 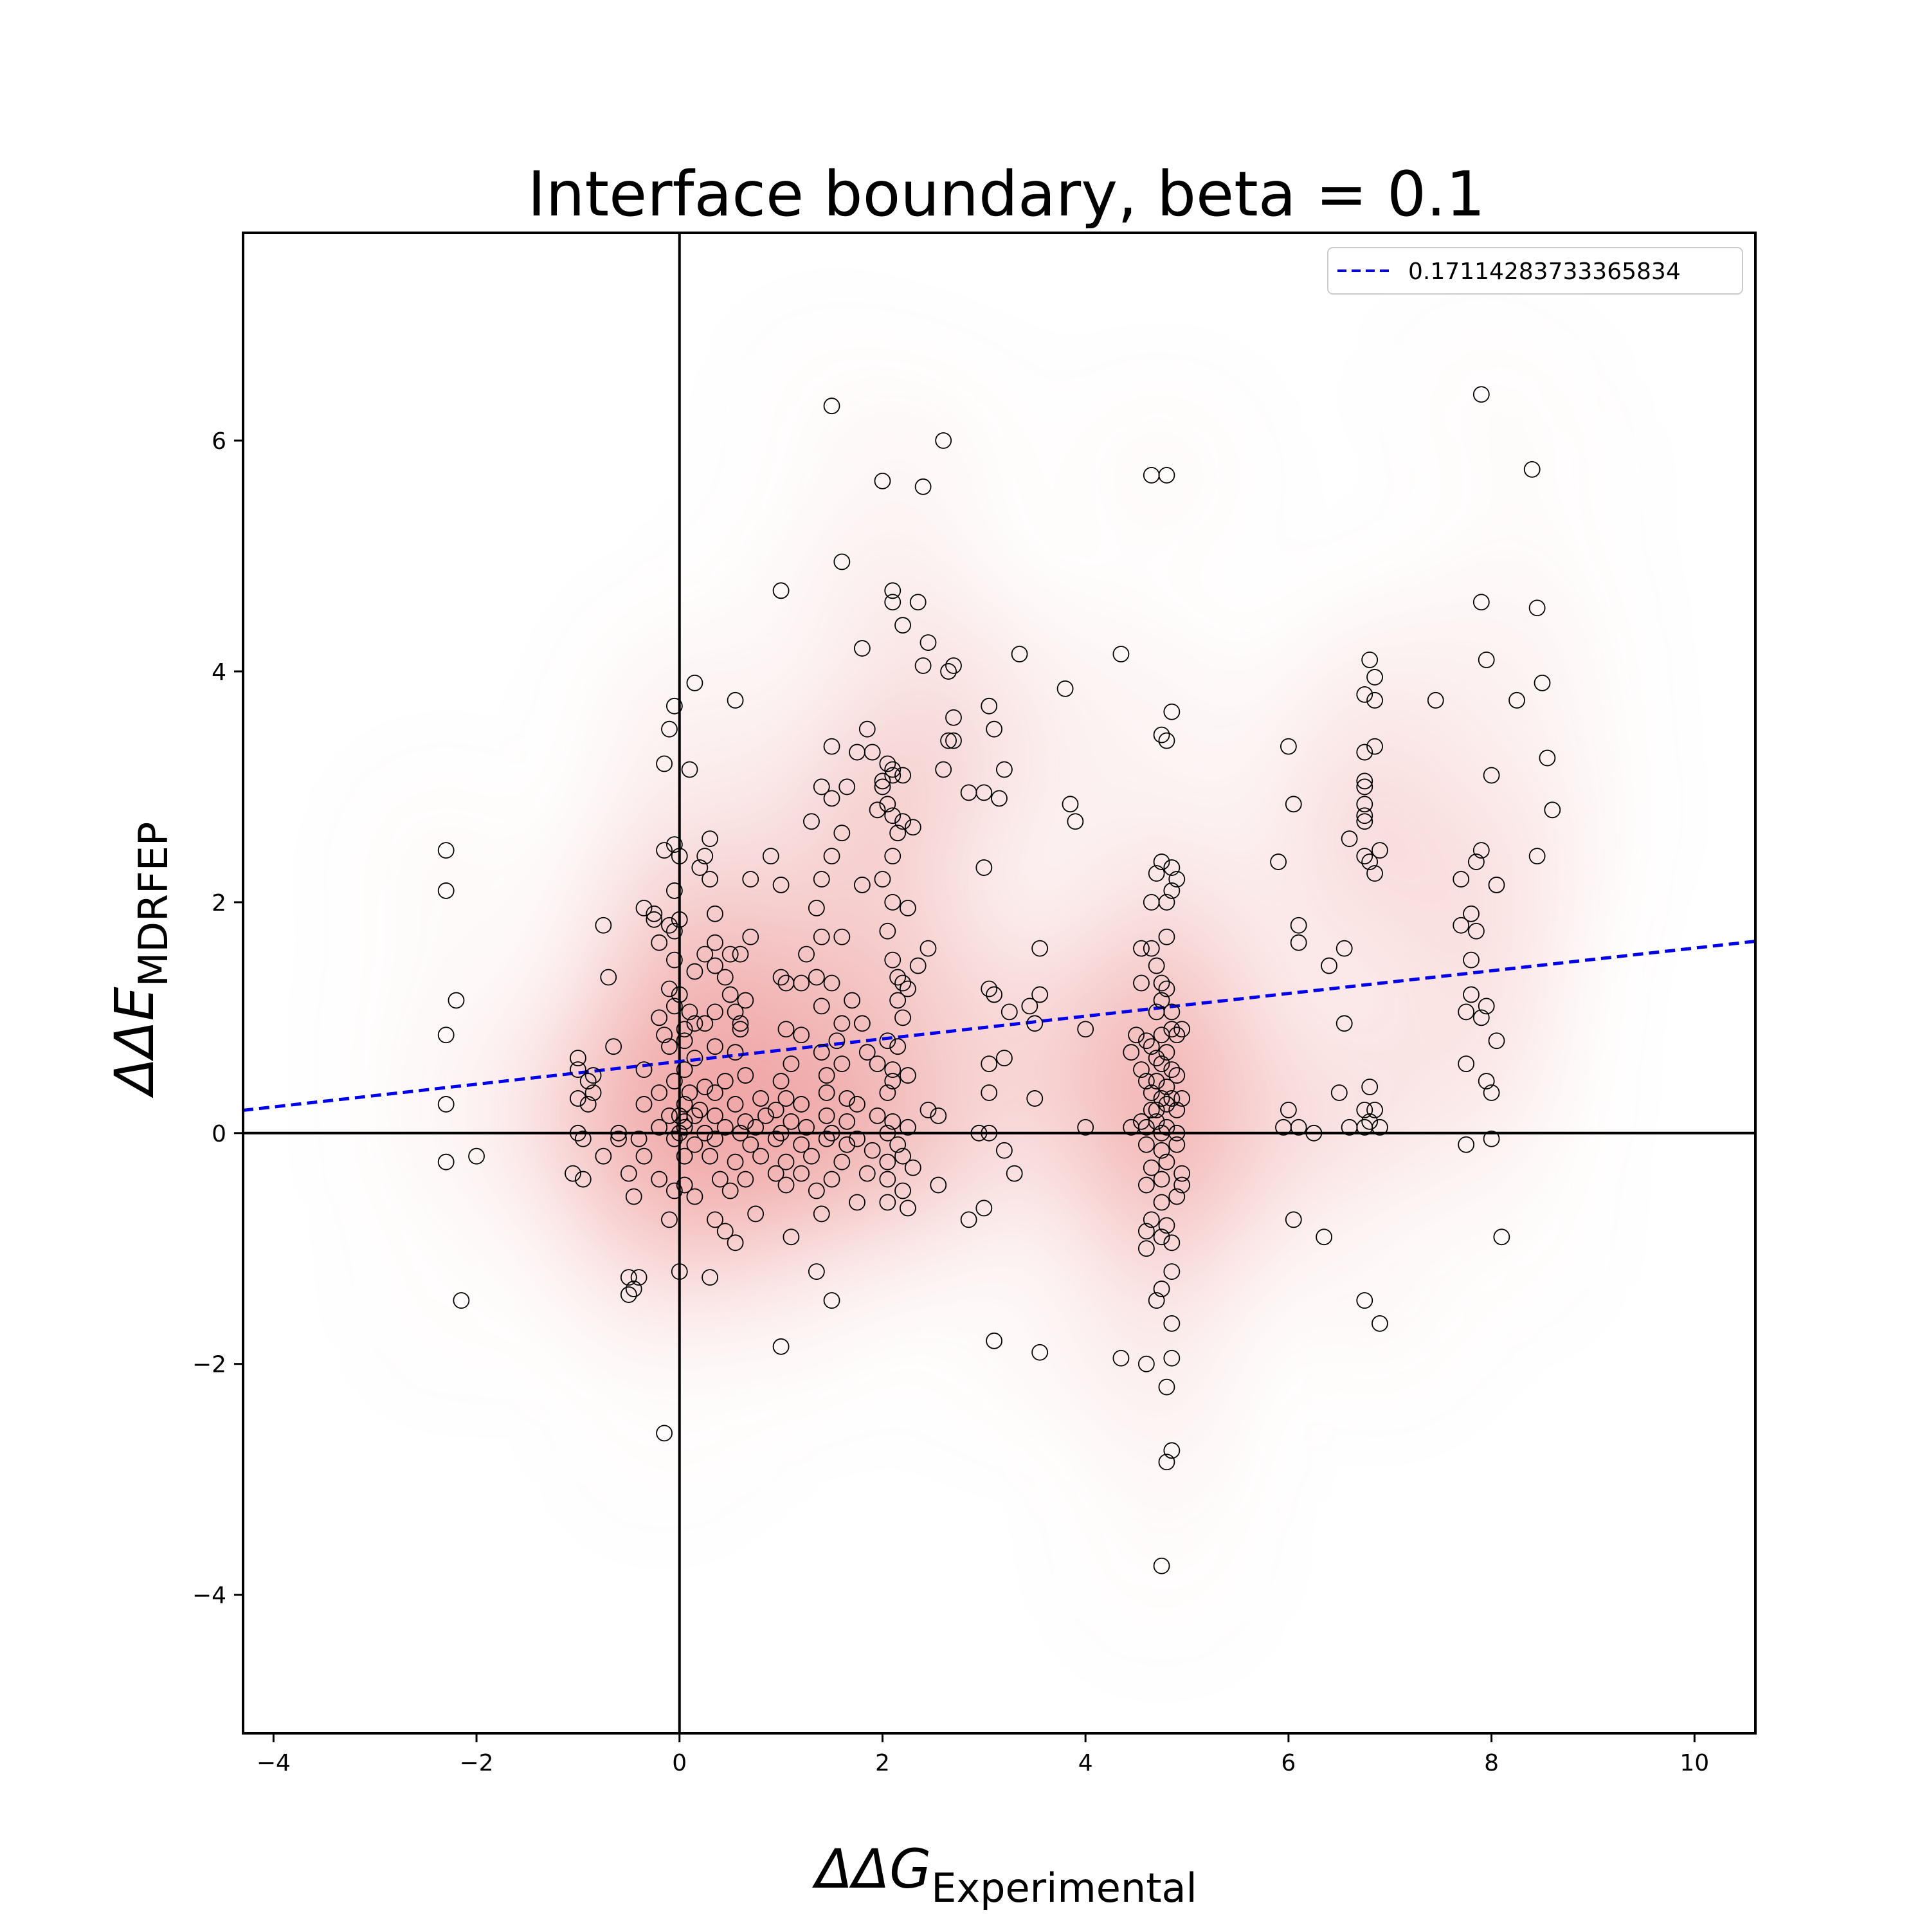 I want to click on density-blob, so click(x=664, y=1433).